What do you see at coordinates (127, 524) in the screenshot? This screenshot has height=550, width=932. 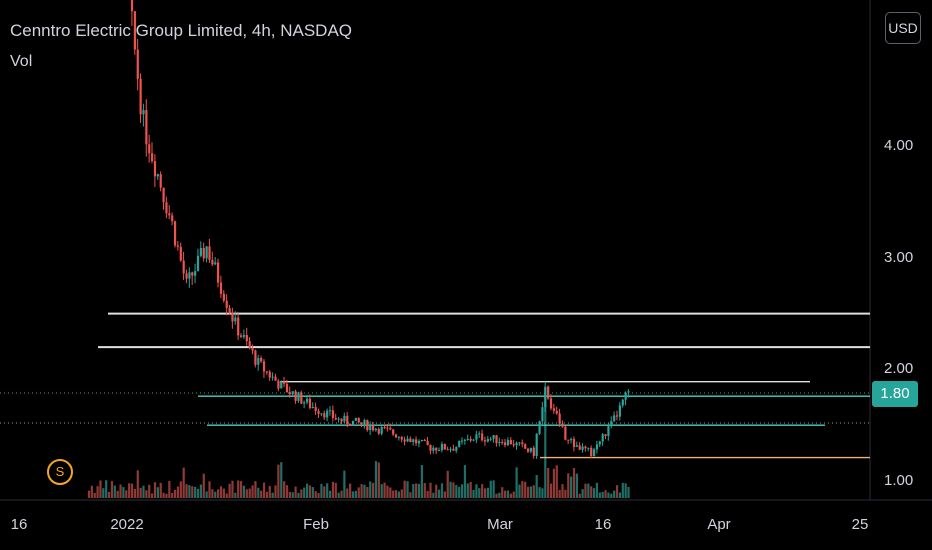 I see `x-tick-label: 2022` at bounding box center [127, 524].